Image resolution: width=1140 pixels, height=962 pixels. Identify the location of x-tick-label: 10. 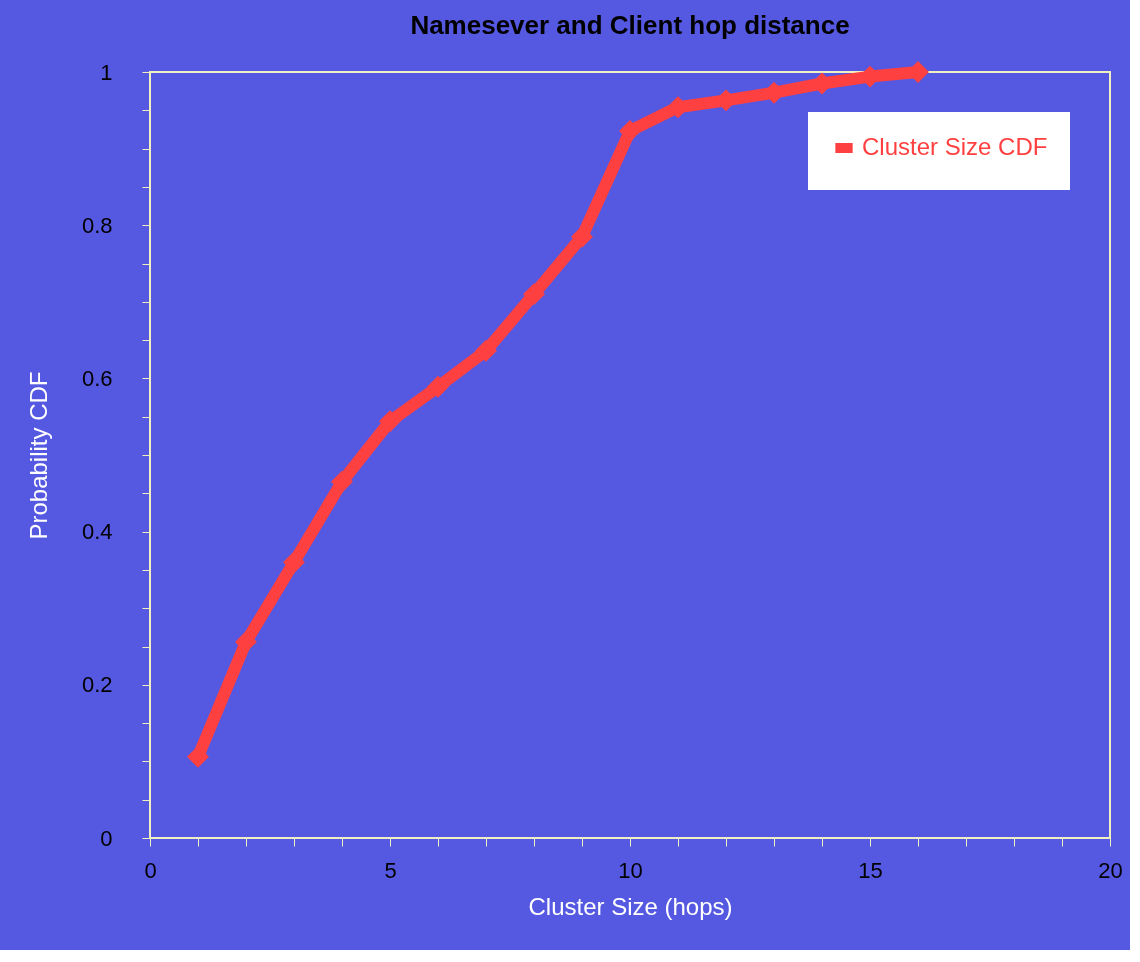
(630, 870).